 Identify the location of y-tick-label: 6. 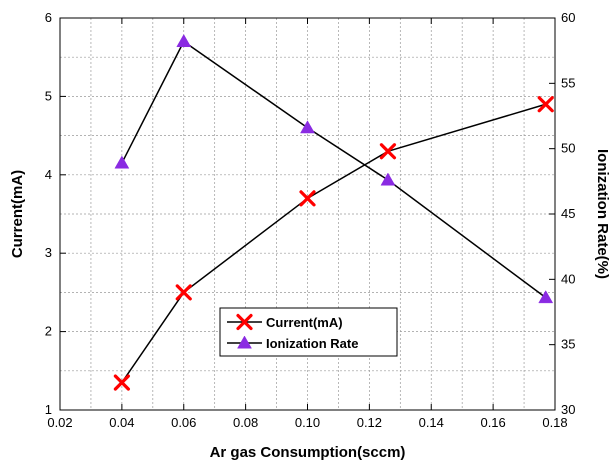
(48, 17).